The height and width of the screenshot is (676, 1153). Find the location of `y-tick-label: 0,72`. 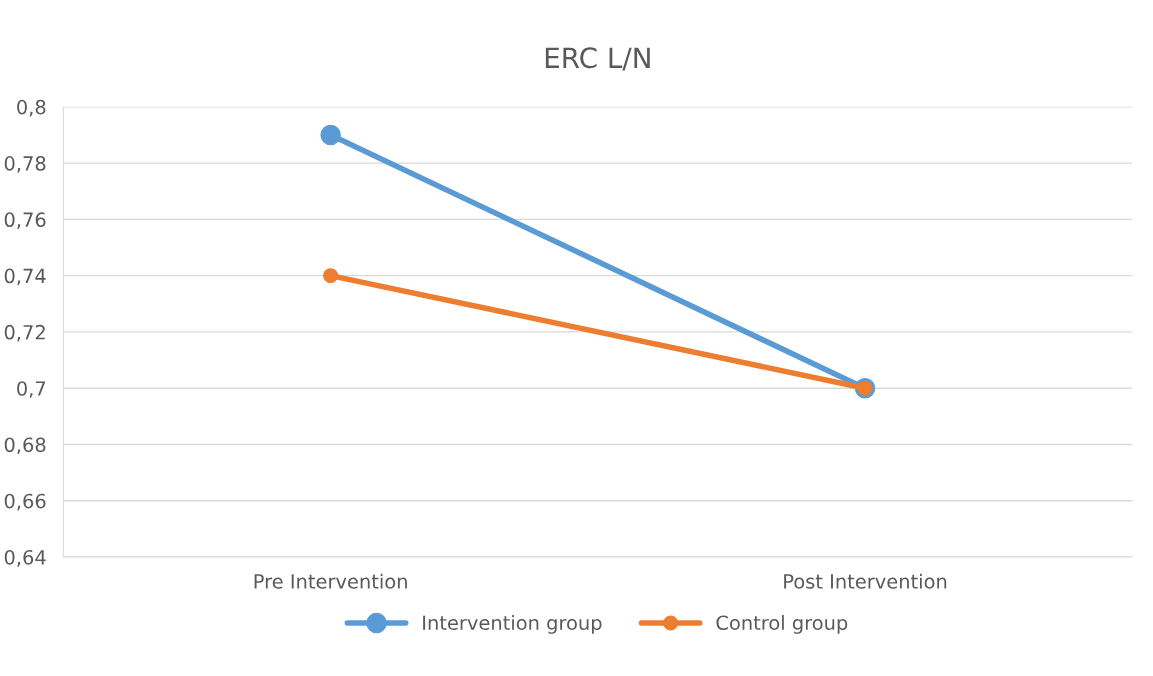

y-tick-label: 0,72 is located at coordinates (24, 333).